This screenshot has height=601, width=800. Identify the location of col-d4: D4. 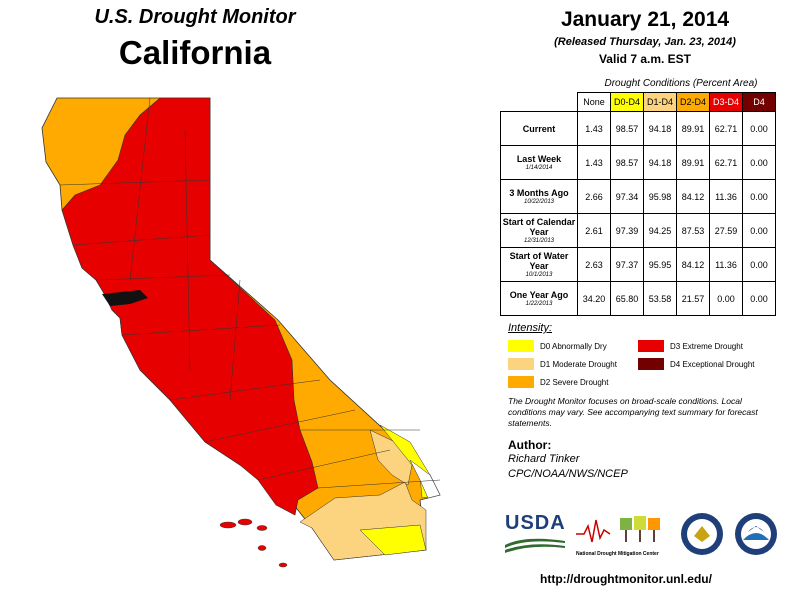
(759, 102).